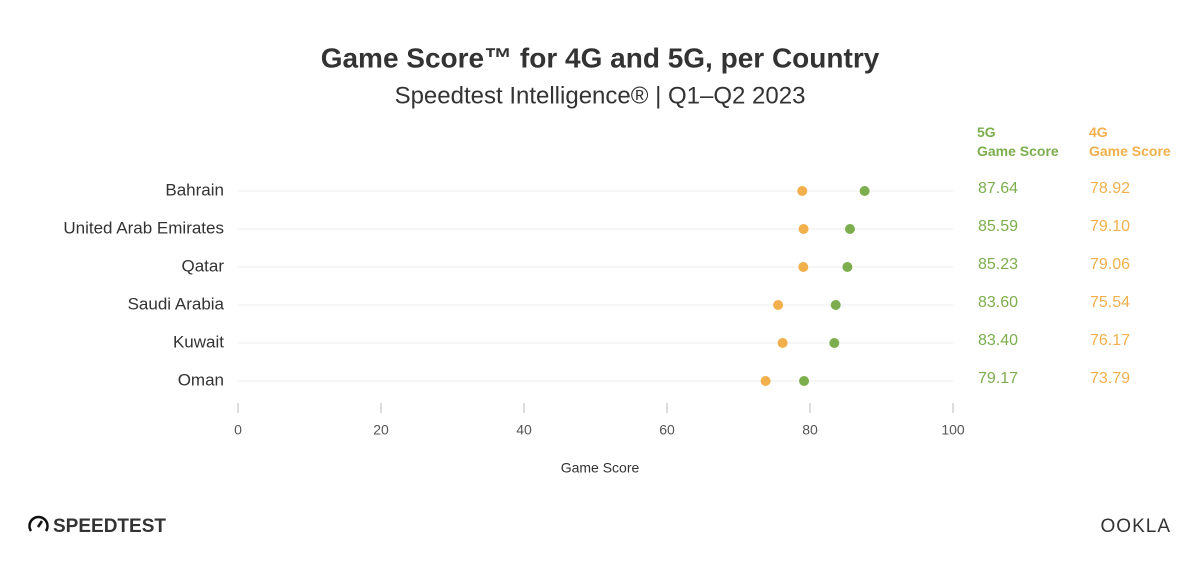 This screenshot has height=570, width=1200. Describe the element at coordinates (600, 95) in the screenshot. I see `chart-subtitle: Speedtest Intelligence® | Q1–Q2 2023` at that location.